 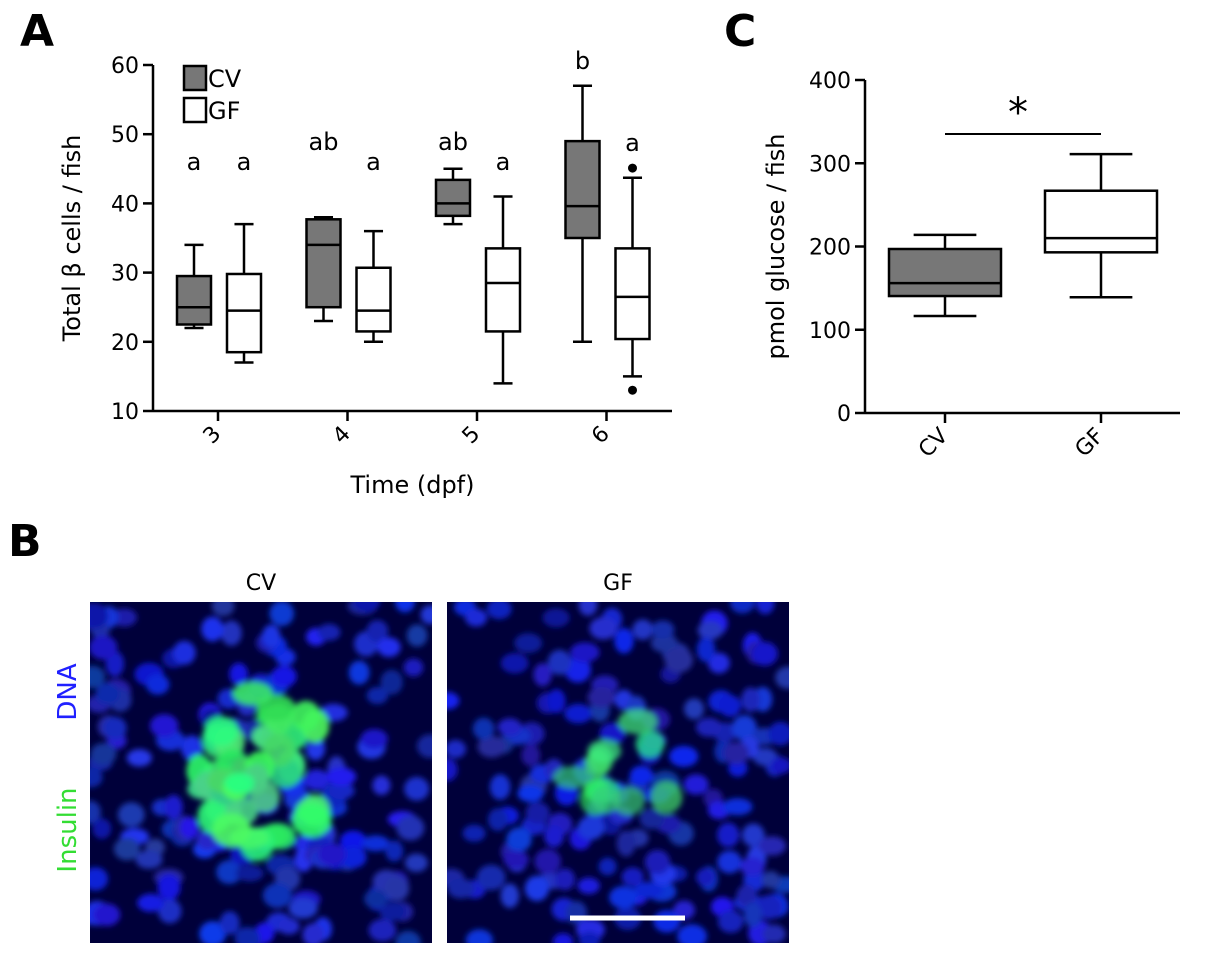 What do you see at coordinates (830, 164) in the screenshot?
I see `y-tick-label: 300` at bounding box center [830, 164].